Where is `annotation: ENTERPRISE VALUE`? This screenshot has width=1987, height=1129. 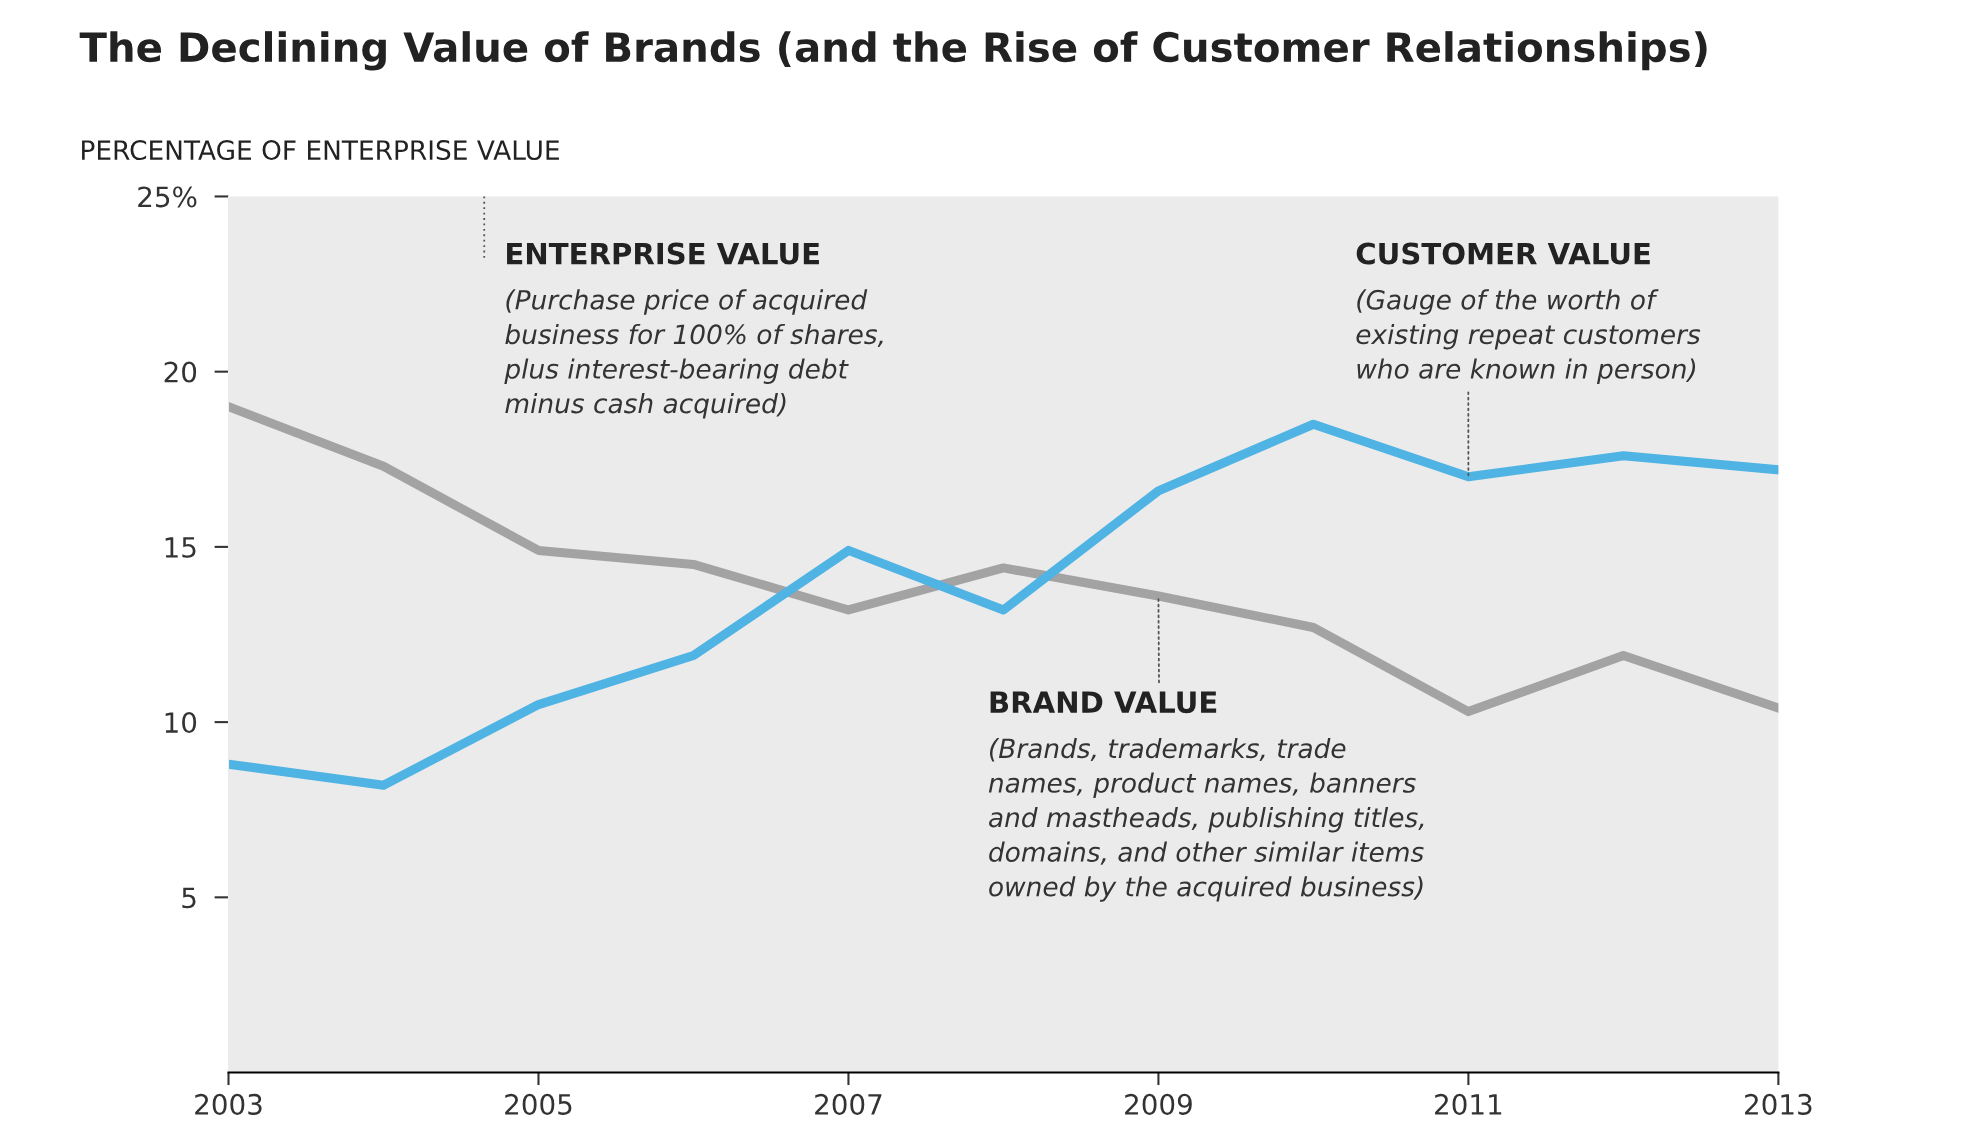 annotation: ENTERPRISE VALUE is located at coordinates (663, 253).